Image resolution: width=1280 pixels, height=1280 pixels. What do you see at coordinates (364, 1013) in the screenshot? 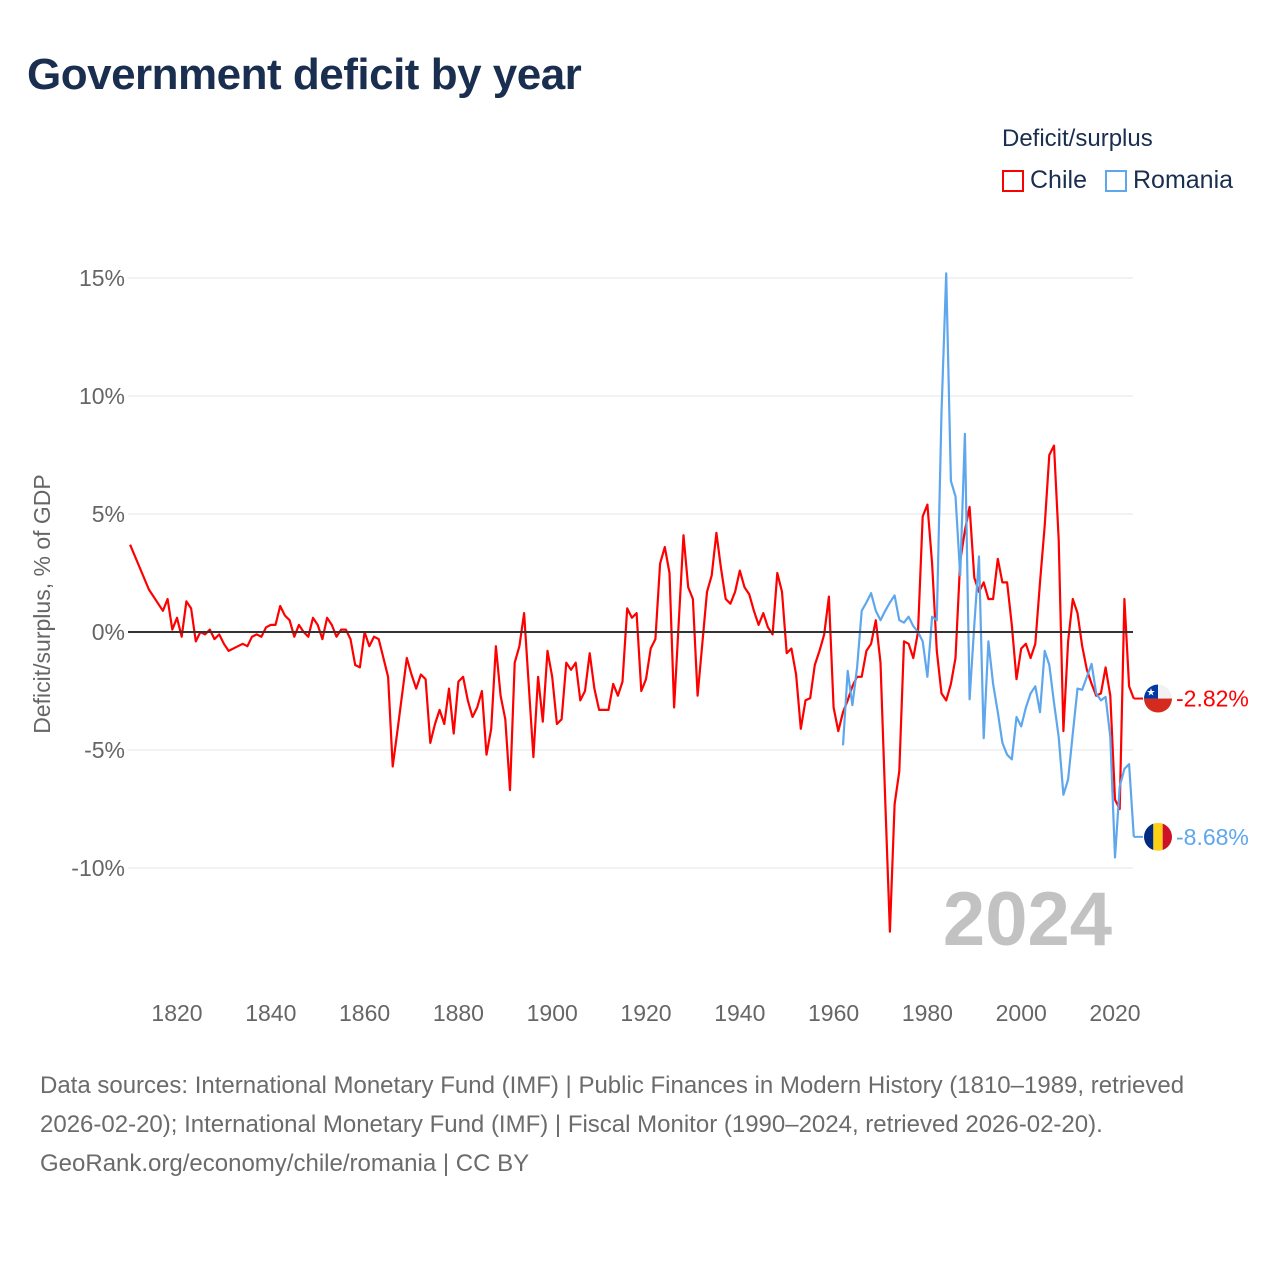
I see `x-tick-label: 1860` at bounding box center [364, 1013].